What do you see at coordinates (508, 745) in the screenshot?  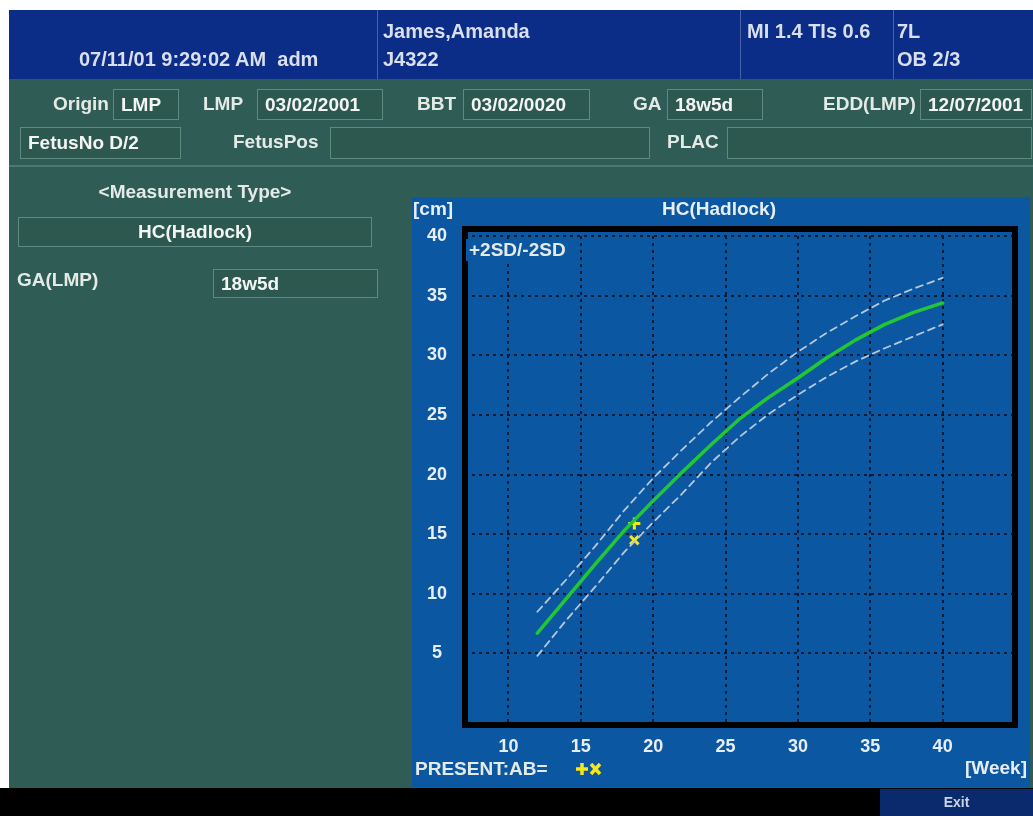 I see `x-tick-label: 10` at bounding box center [508, 745].